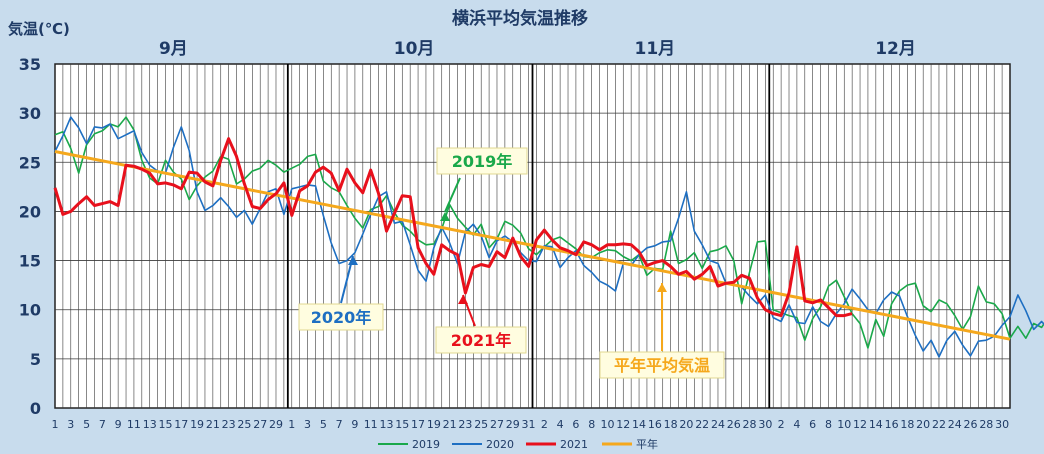 Image resolution: width=1044 pixels, height=454 pixels. What do you see at coordinates (30, 113) in the screenshot?
I see `y-tick-label: 30` at bounding box center [30, 113].